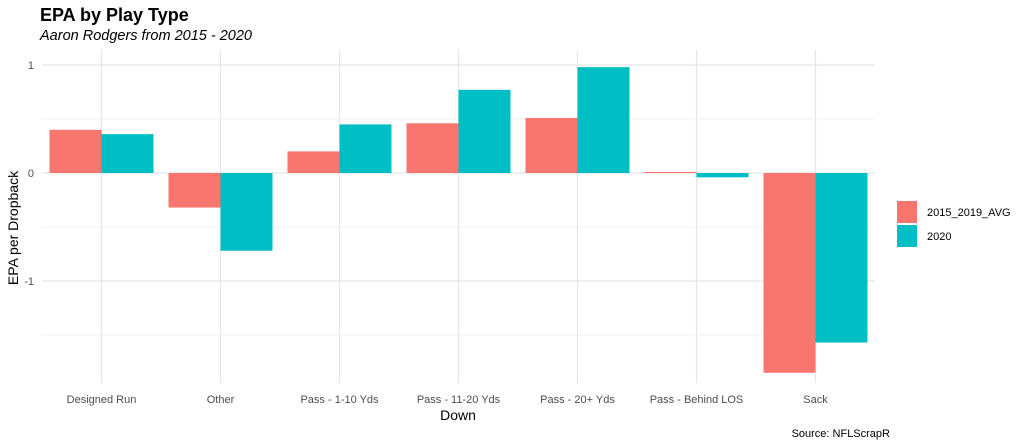 This screenshot has width=1031, height=448. What do you see at coordinates (29, 282) in the screenshot?
I see `y-tick-label: -1` at bounding box center [29, 282].